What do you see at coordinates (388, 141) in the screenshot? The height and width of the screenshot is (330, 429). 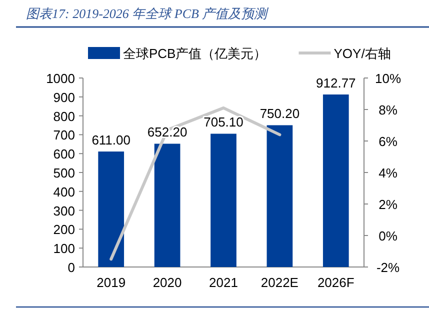 I see `y2-tick-label: 6%` at bounding box center [388, 141].